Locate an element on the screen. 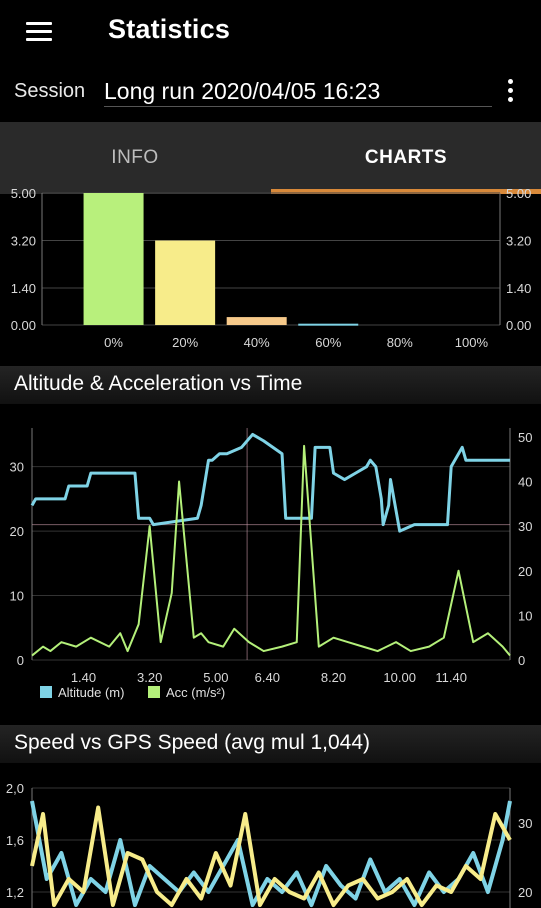  x-tick-label: 80% is located at coordinates (400, 342).